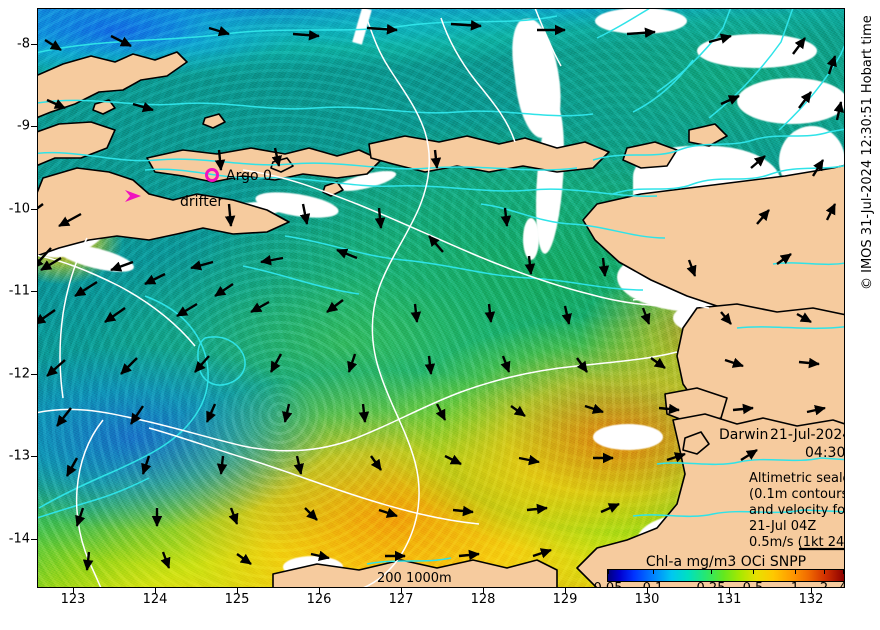 This screenshot has width=880, height=630. What do you see at coordinates (202, 202) in the screenshot?
I see `drifter-legend-label: drifter` at bounding box center [202, 202].